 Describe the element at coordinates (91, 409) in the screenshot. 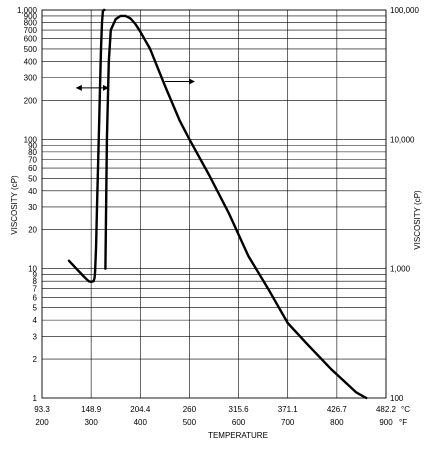

I see `x-tick-label-celsius: 148.9` at that location.